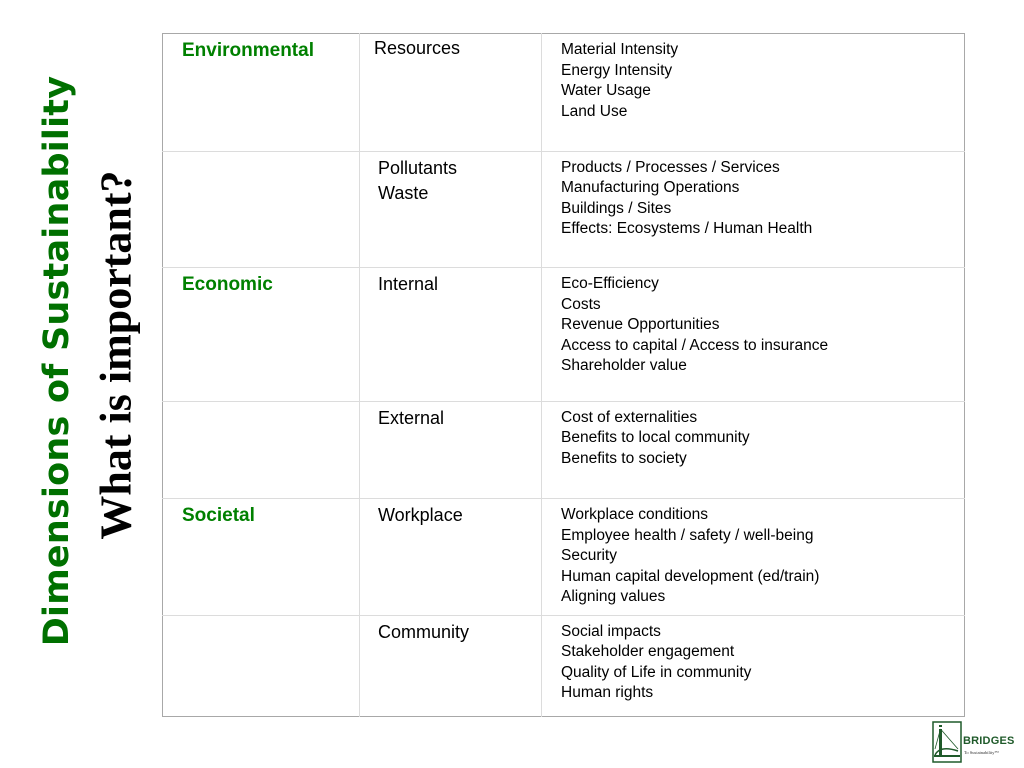  What do you see at coordinates (613, 597) in the screenshot?
I see `list-item: Aligning values` at bounding box center [613, 597].